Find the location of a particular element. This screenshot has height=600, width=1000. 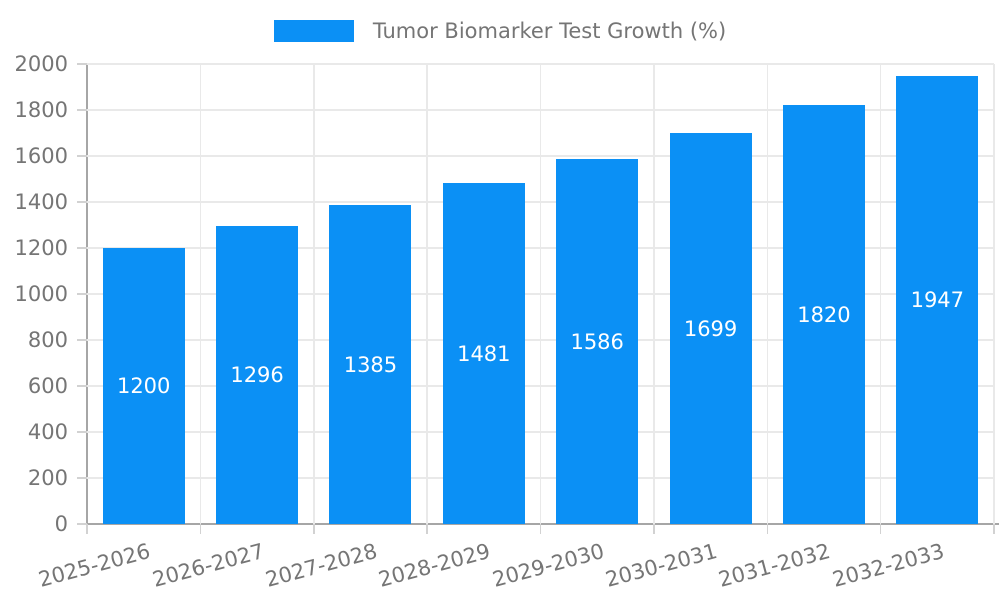

y-tick-label: 1600 is located at coordinates (41, 156).